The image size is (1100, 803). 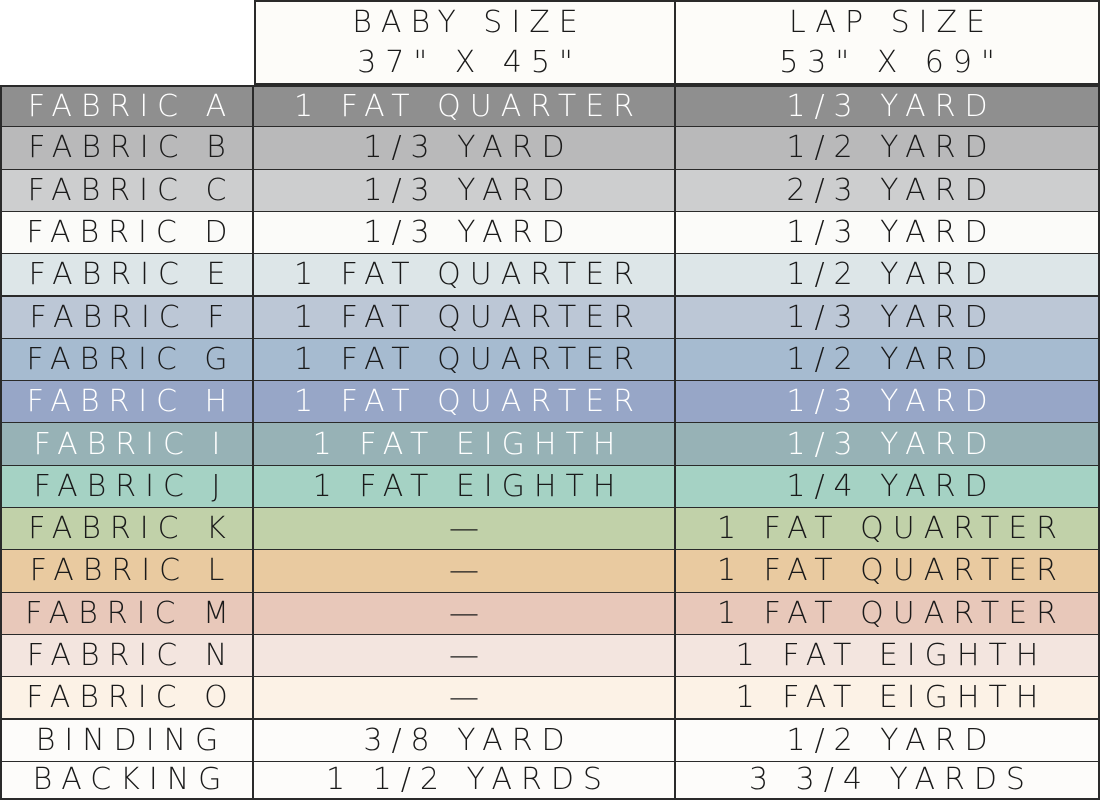 What do you see at coordinates (888, 63) in the screenshot?
I see `column-header-dimensions: 53" X 69"` at bounding box center [888, 63].